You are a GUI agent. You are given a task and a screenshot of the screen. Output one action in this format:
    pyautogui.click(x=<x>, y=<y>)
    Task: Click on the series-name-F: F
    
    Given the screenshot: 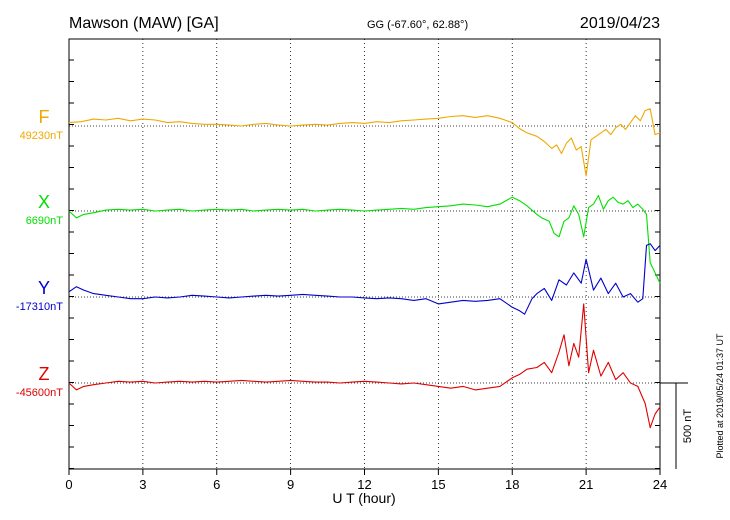 What is the action you would take?
    pyautogui.click(x=44, y=117)
    